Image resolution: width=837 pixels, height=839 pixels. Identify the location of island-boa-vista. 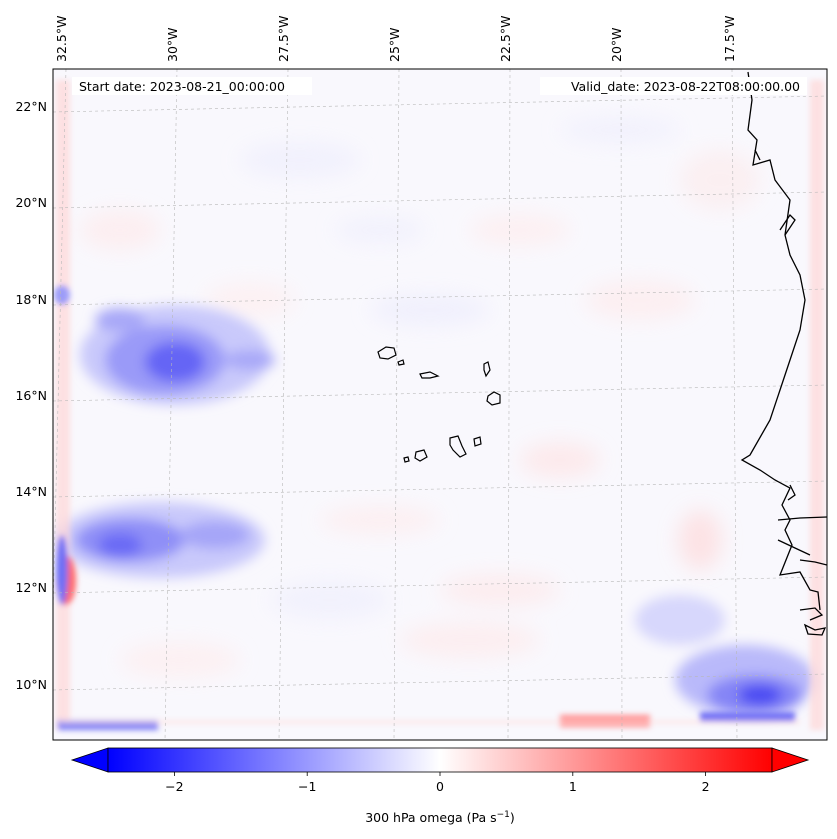
(493, 398).